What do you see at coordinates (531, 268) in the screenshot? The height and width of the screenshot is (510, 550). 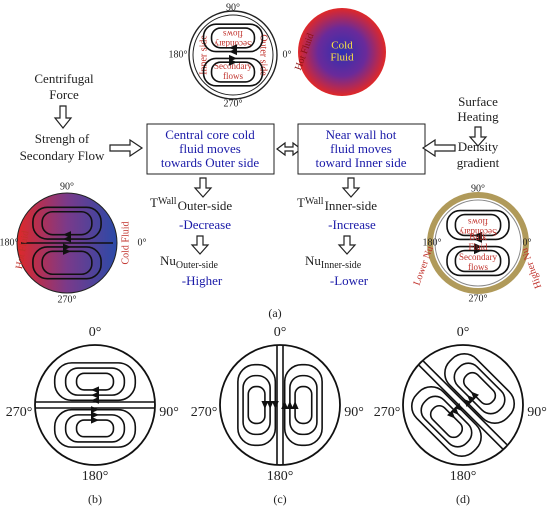 I see `side-label: Higher Nu` at bounding box center [531, 268].